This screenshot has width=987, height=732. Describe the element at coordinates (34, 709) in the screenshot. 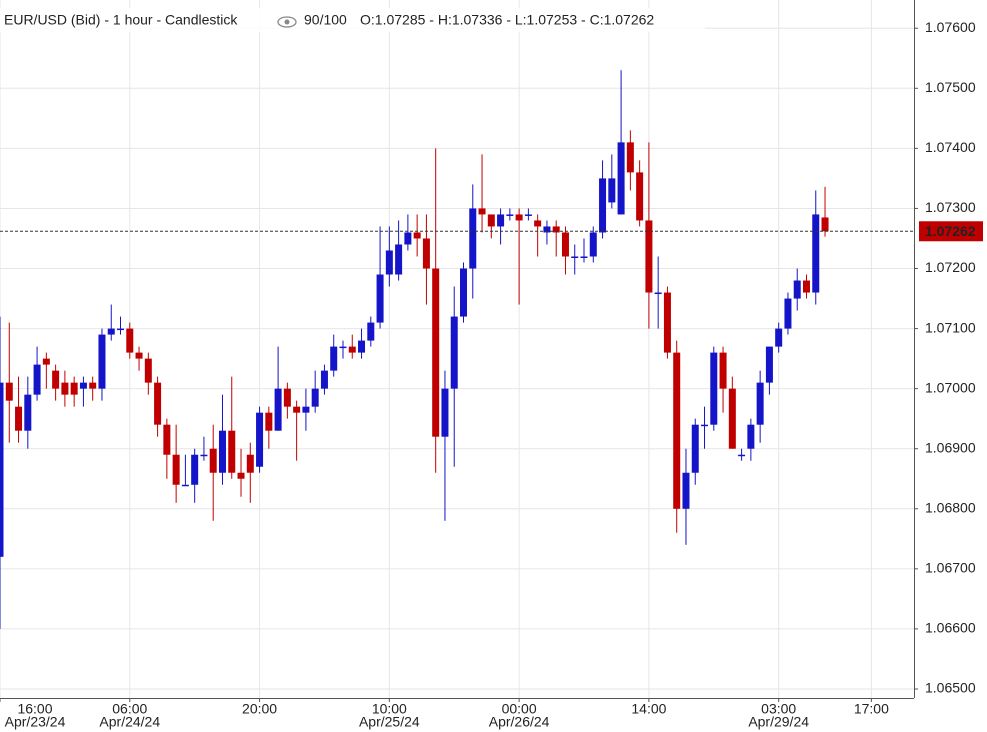

I see `x-tick-label: 16:00` at that location.